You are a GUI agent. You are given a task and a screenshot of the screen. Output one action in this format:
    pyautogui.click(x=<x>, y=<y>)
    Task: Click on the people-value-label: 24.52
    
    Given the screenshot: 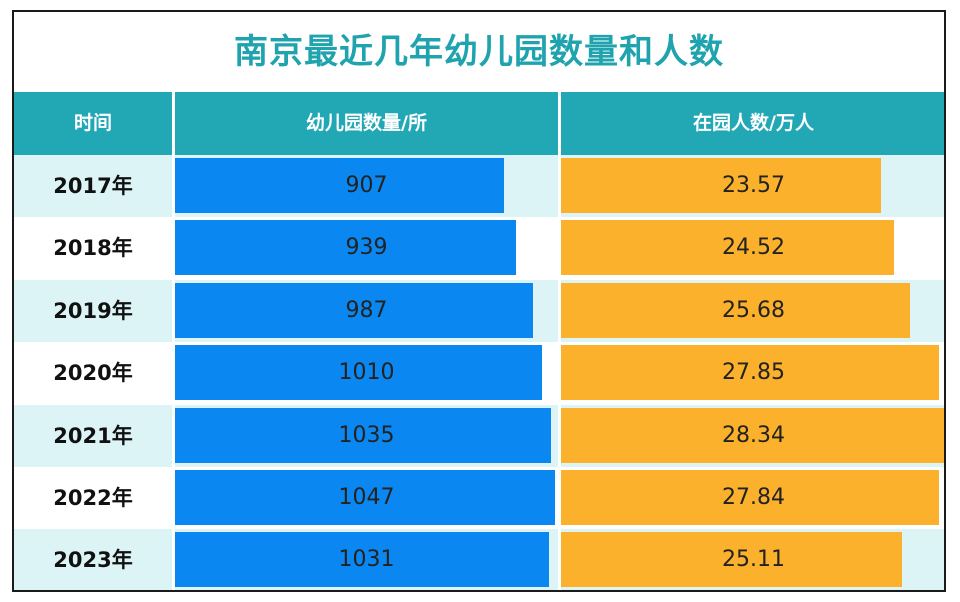 What is the action you would take?
    pyautogui.click(x=753, y=248)
    